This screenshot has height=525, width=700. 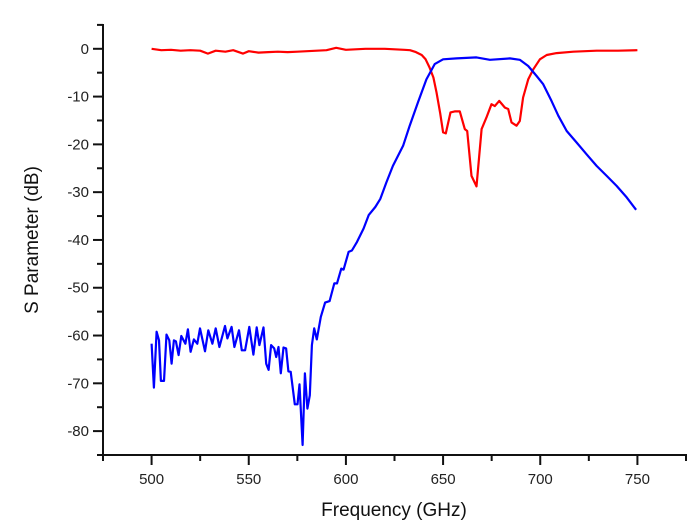 I want to click on y-tick-label: -70, so click(x=78, y=383).